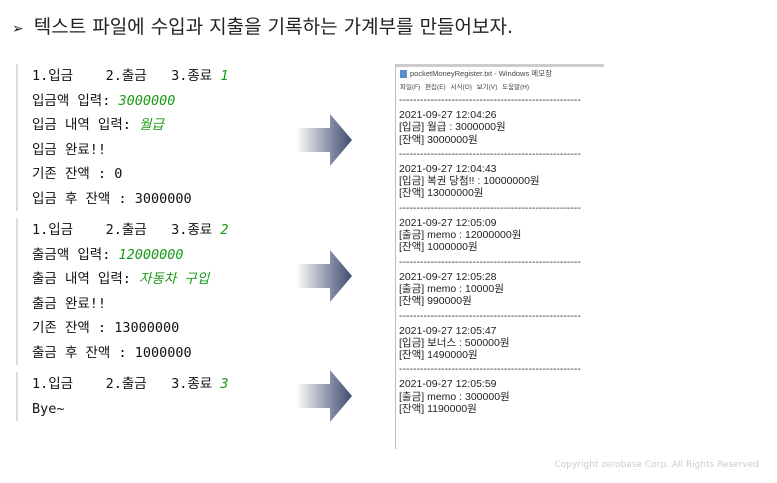 The width and height of the screenshot is (777, 483). What do you see at coordinates (448, 276) in the screenshot?
I see `entry-timestamp: 2021-09-27 12:05:28` at bounding box center [448, 276].